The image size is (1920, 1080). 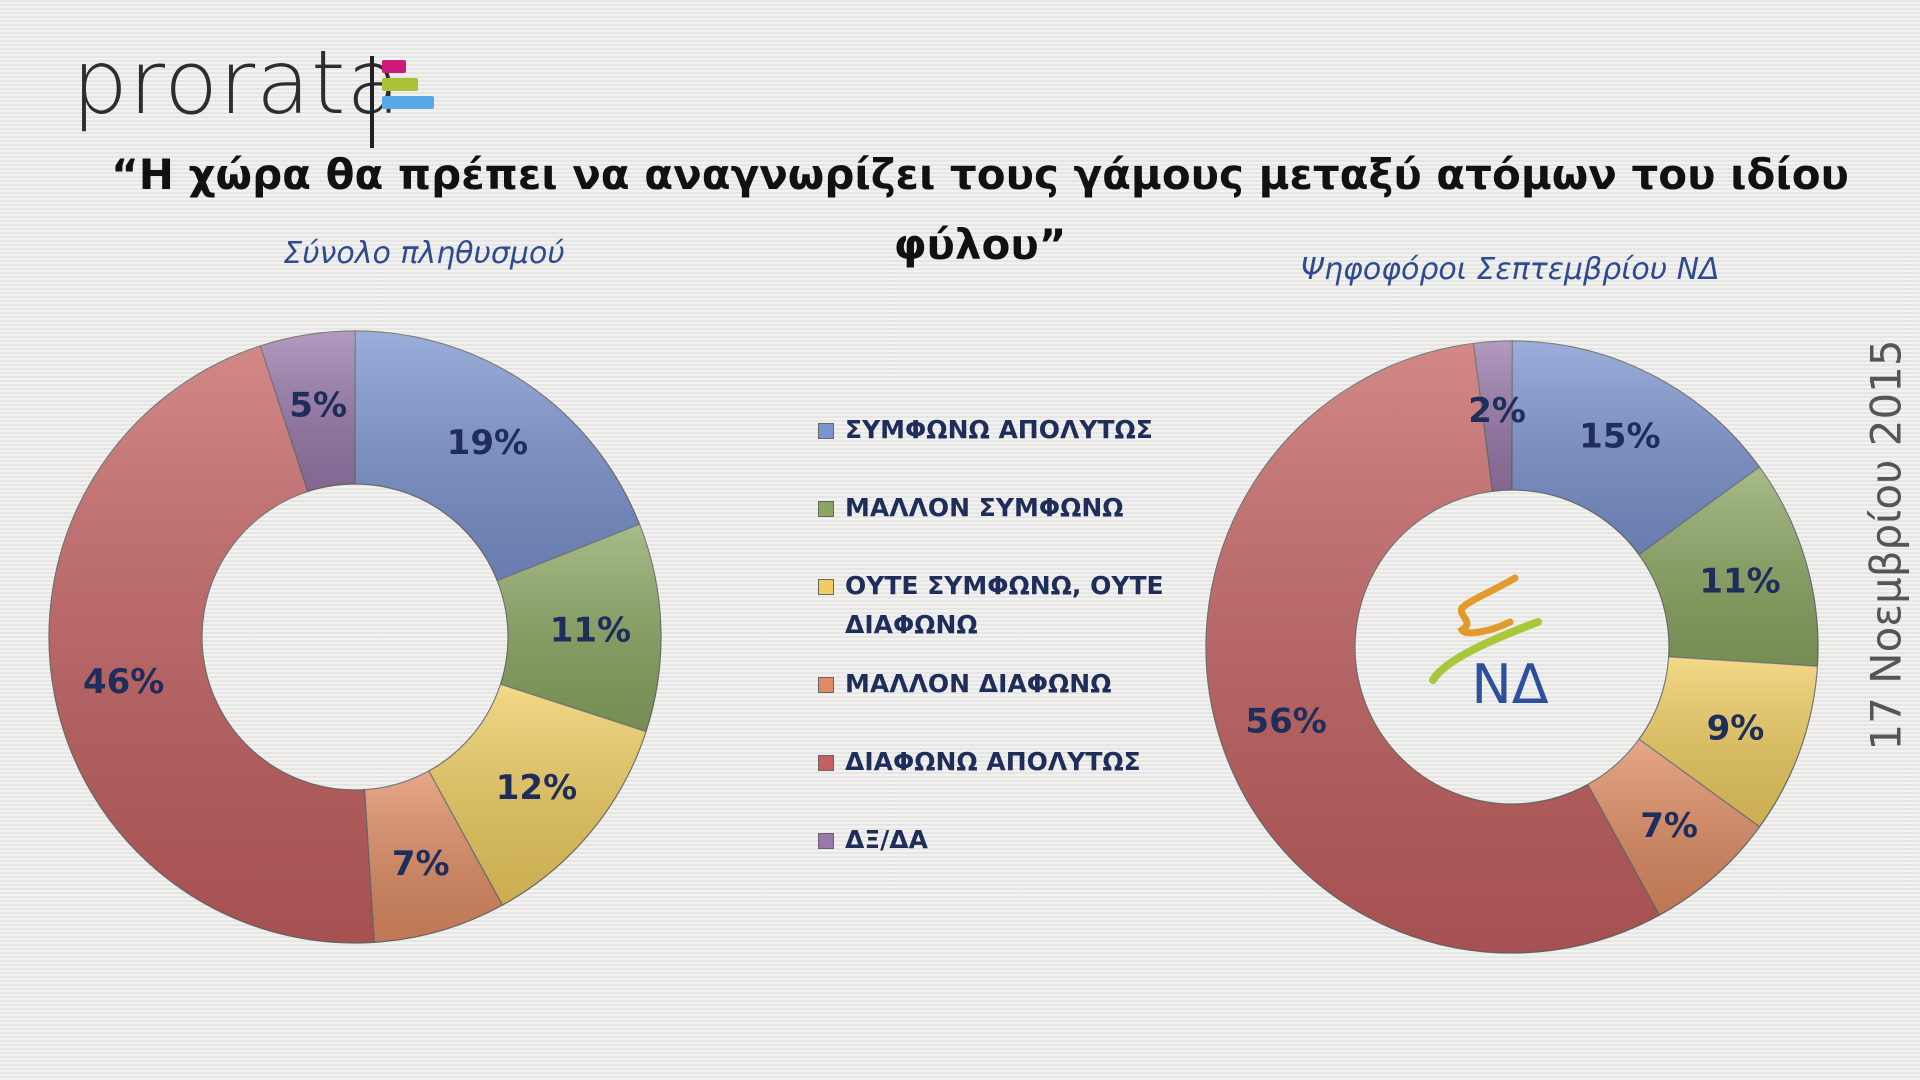 What do you see at coordinates (886, 839) in the screenshot?
I see `legend-label: ΔΞ/ΔΑ` at bounding box center [886, 839].